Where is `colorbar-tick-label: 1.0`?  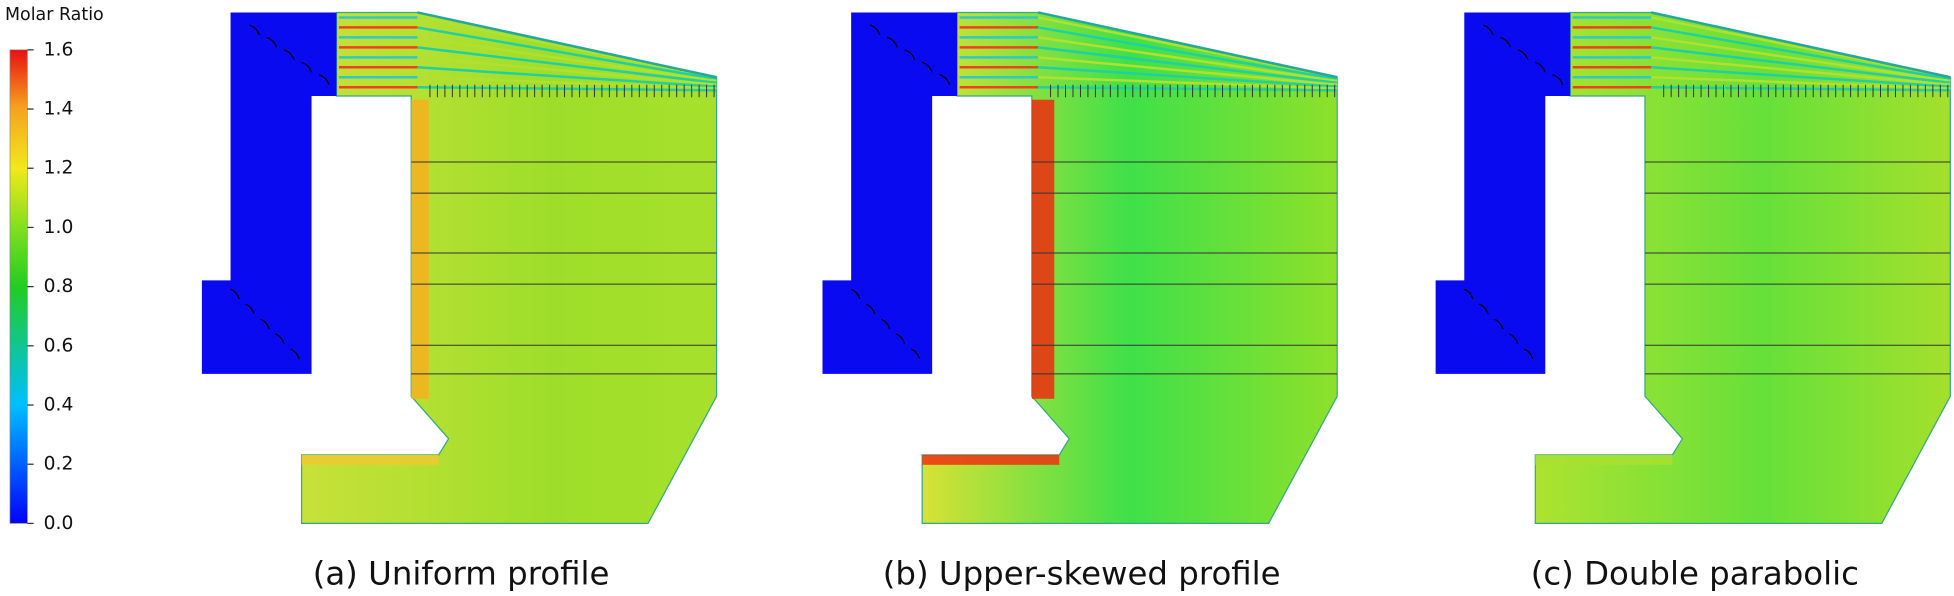 colorbar-tick-label: 1.0 is located at coordinates (59, 227).